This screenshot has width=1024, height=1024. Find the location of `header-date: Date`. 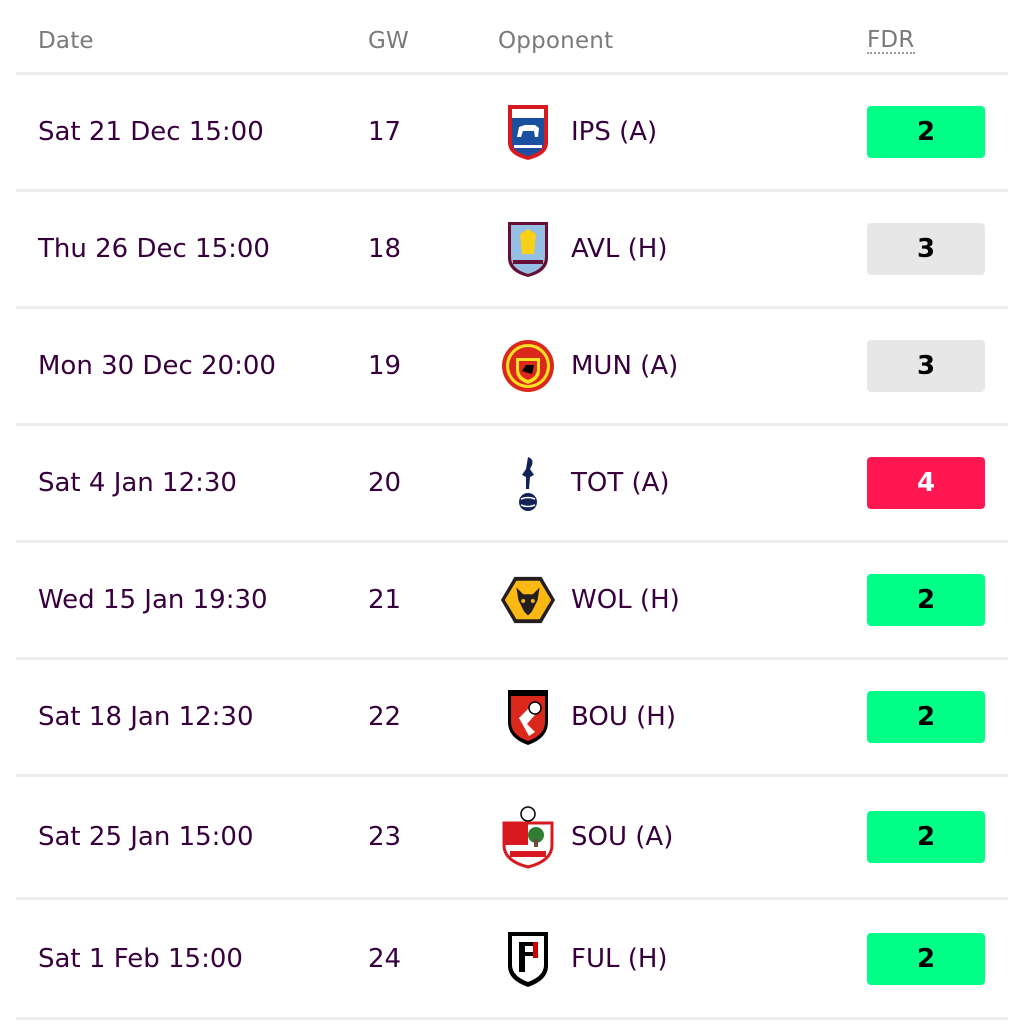

header-date: Date is located at coordinates (66, 41).